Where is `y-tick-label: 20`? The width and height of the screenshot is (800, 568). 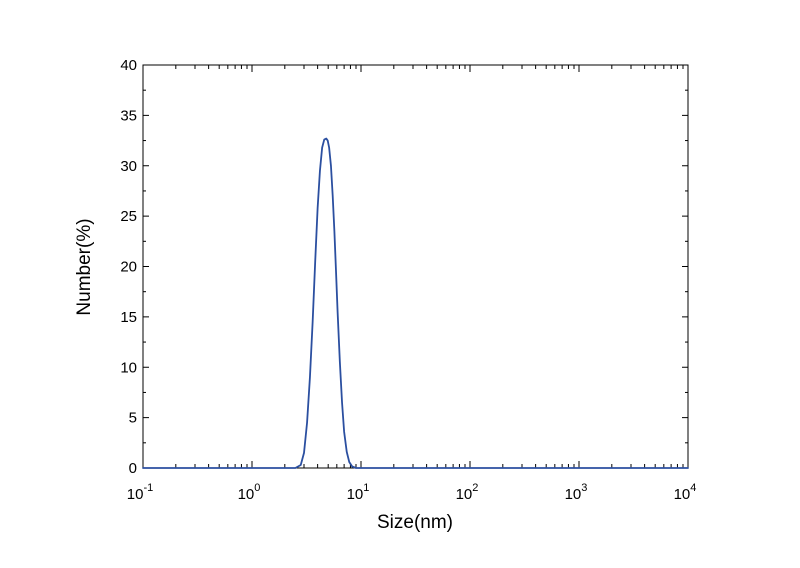
y-tick-label: 20 is located at coordinates (128, 267).